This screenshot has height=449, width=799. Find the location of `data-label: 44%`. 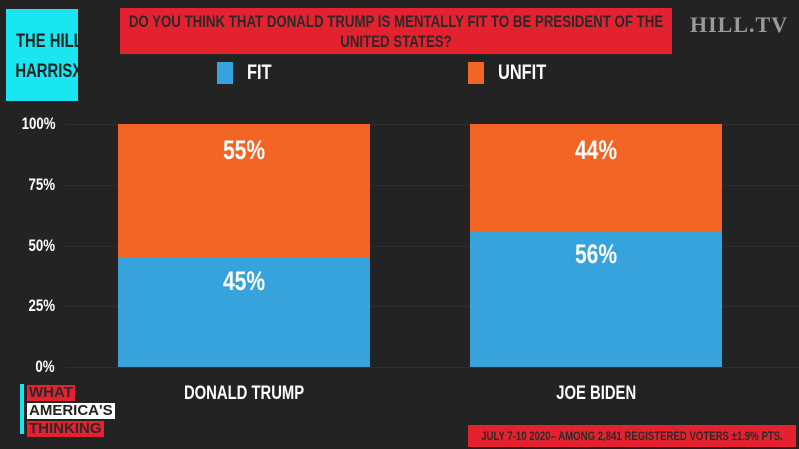

data-label: 44% is located at coordinates (596, 150).